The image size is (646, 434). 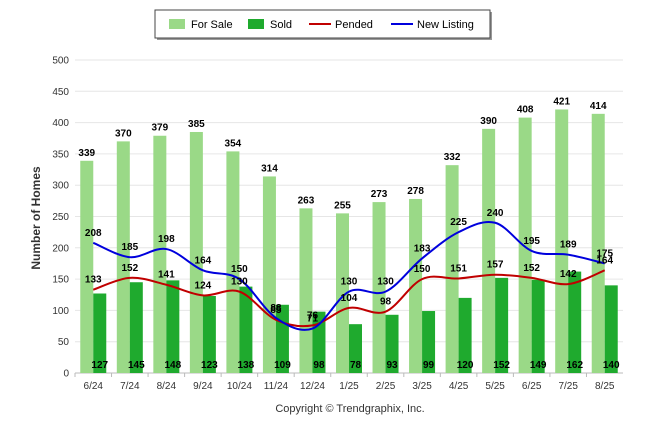 What do you see at coordinates (159, 128) in the screenshot?
I see `label-for-sale: 379` at bounding box center [159, 128].